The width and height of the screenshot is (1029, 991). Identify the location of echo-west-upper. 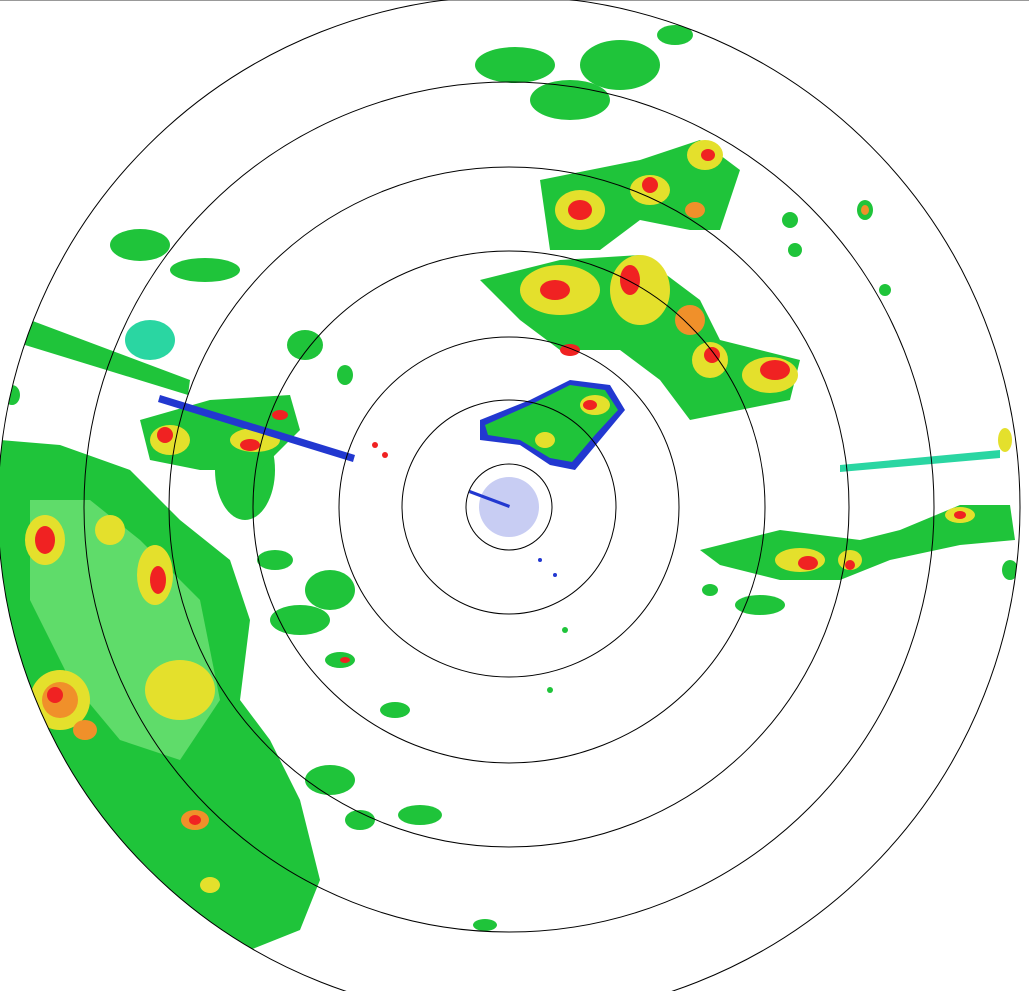
(179, 349).